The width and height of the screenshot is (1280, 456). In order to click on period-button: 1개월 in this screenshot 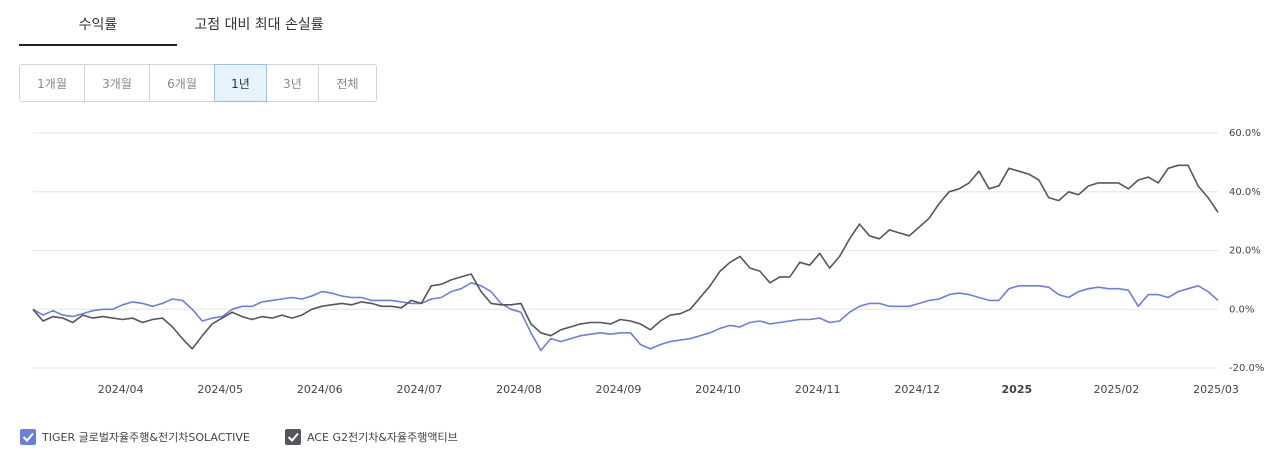, I will do `click(52, 83)`.